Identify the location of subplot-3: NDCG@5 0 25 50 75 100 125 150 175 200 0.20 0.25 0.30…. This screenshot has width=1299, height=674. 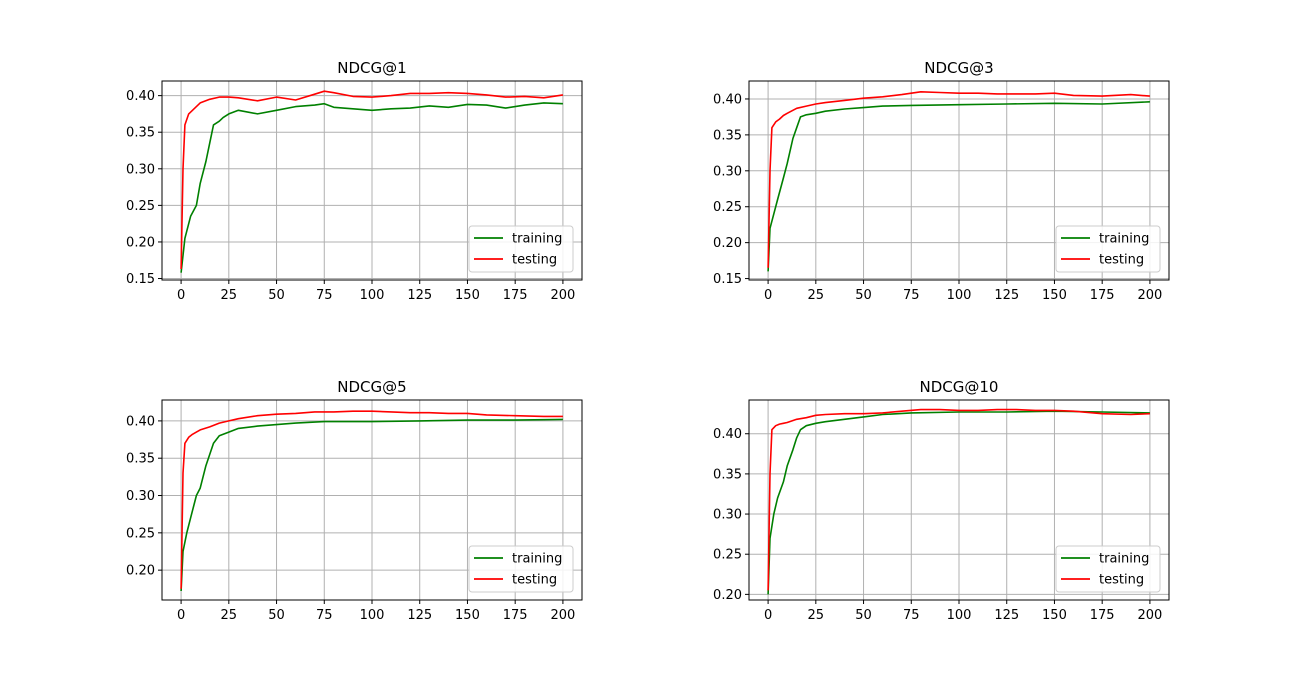
(354, 500).